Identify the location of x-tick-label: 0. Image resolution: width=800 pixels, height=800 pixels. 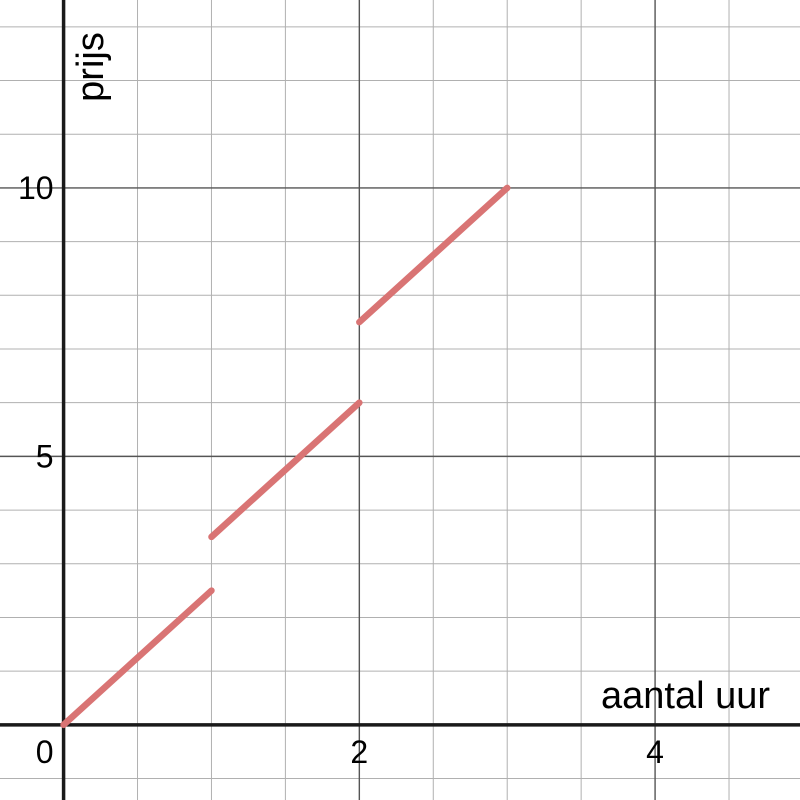
(45, 752).